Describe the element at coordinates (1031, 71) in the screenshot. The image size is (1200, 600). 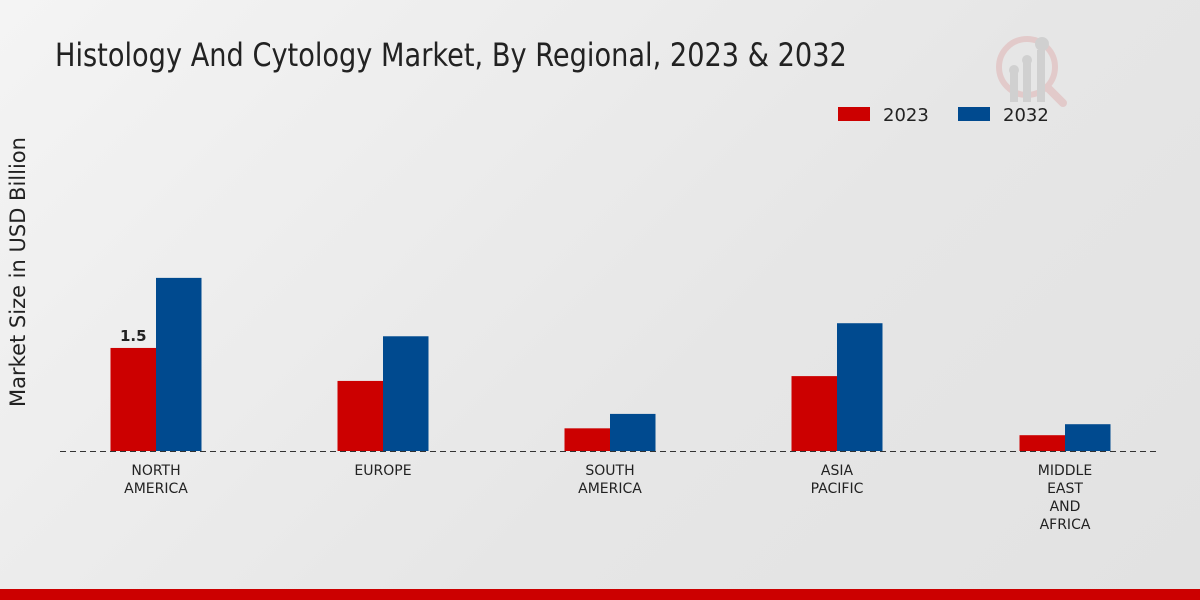
I see `watermark-logo` at that location.